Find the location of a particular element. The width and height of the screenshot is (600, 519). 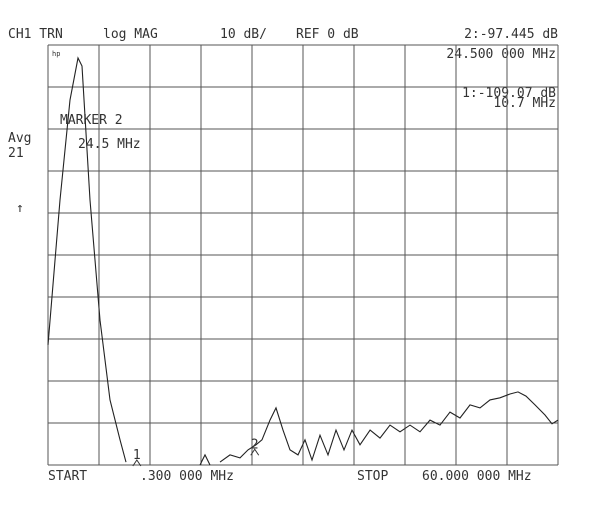

marker-label: 1 is located at coordinates (137, 455).